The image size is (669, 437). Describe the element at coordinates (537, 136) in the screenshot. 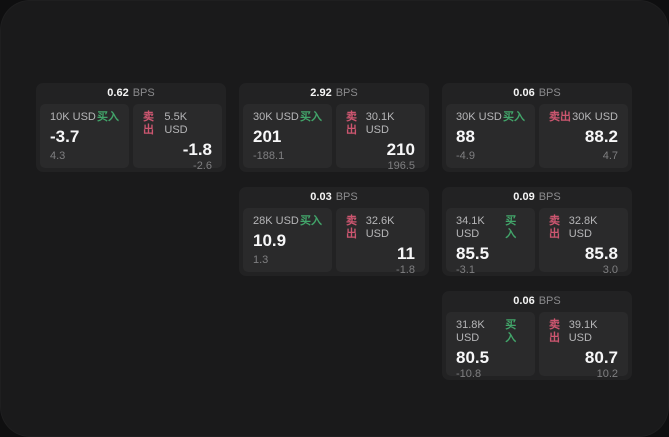

I see `quote-panels: 30K USD 买入 88 -4.9 卖出 30K USD 88.2 4.7` at that location.